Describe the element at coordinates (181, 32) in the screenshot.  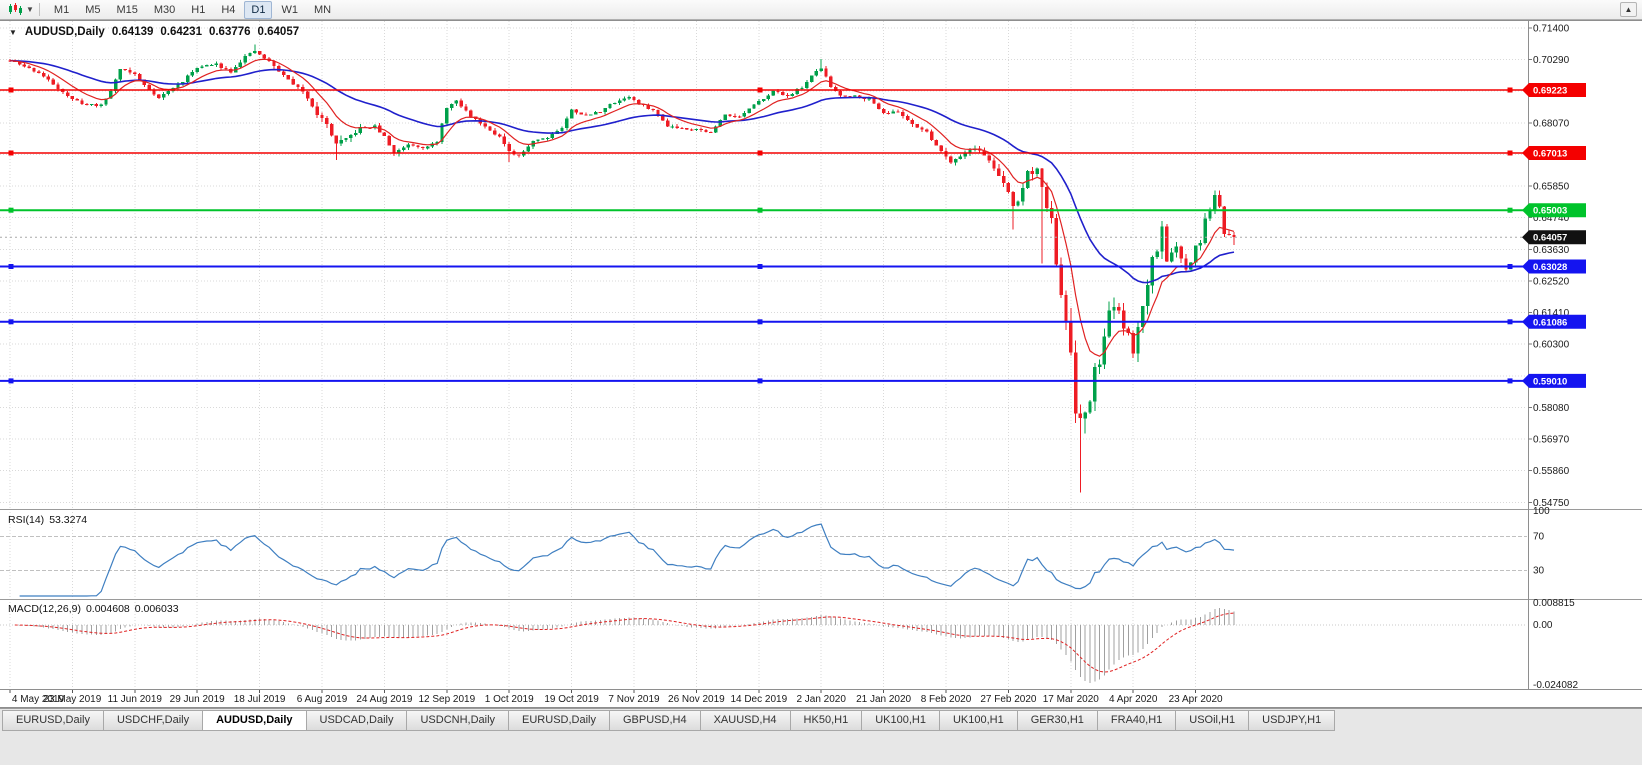
I see `ohlc-high: 0.64231` at that location.